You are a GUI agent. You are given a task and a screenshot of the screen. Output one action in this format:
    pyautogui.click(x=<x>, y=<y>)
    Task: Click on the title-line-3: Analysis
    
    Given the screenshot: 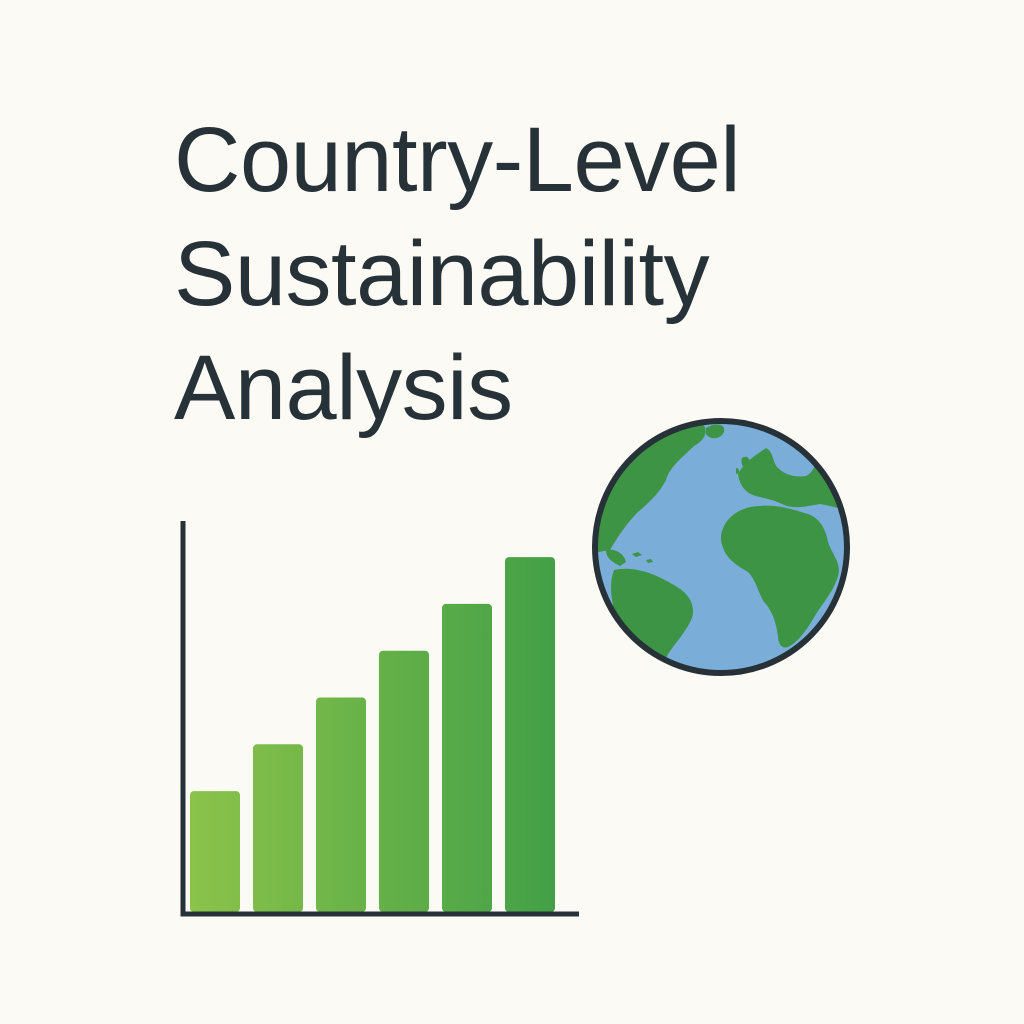 What is the action you would take?
    pyautogui.click(x=343, y=388)
    